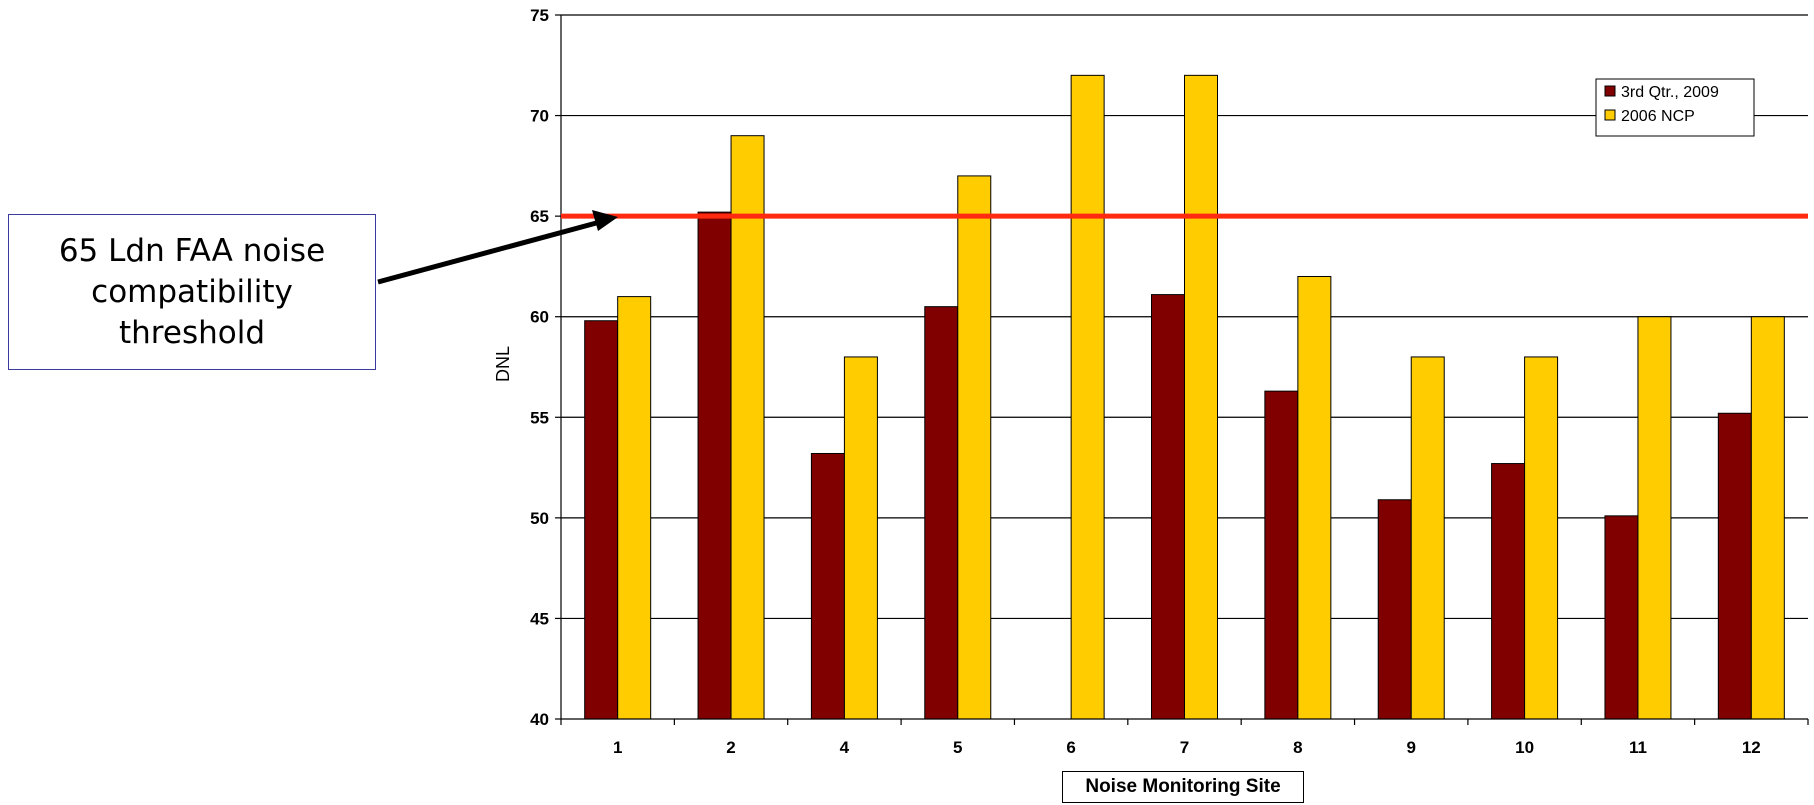 This screenshot has height=805, width=1814. I want to click on x-tick-label-8: 8, so click(1297, 747).